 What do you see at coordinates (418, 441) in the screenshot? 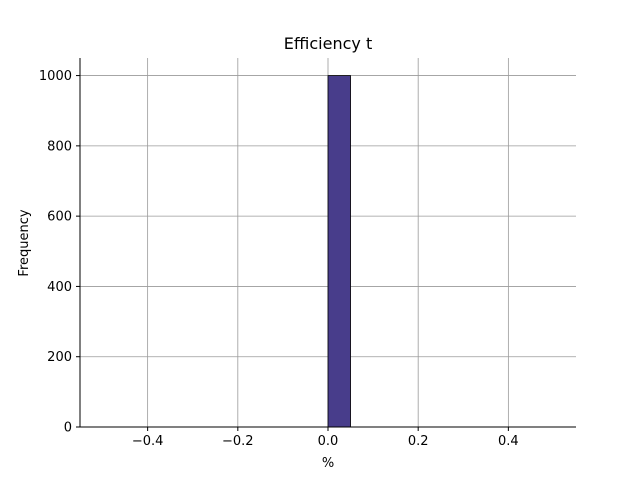
I see `x-tick-label: 0.2` at bounding box center [418, 441].